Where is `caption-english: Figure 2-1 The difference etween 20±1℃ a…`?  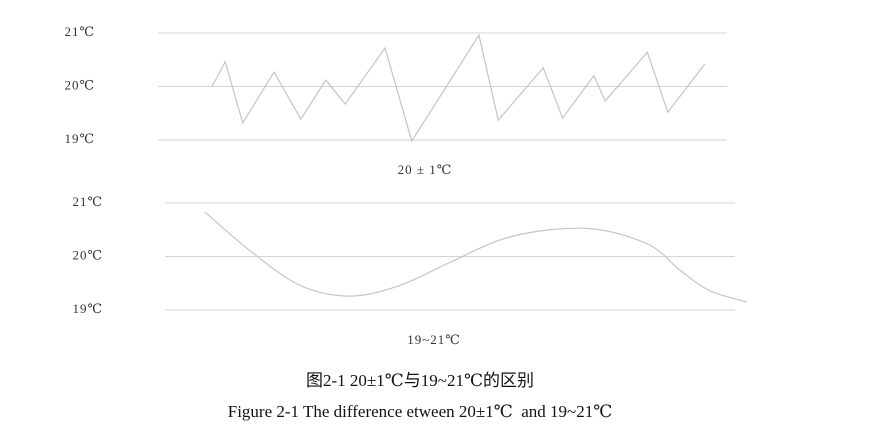 caption-english: Figure 2-1 The difference etween 20±1℃ a… is located at coordinates (420, 411).